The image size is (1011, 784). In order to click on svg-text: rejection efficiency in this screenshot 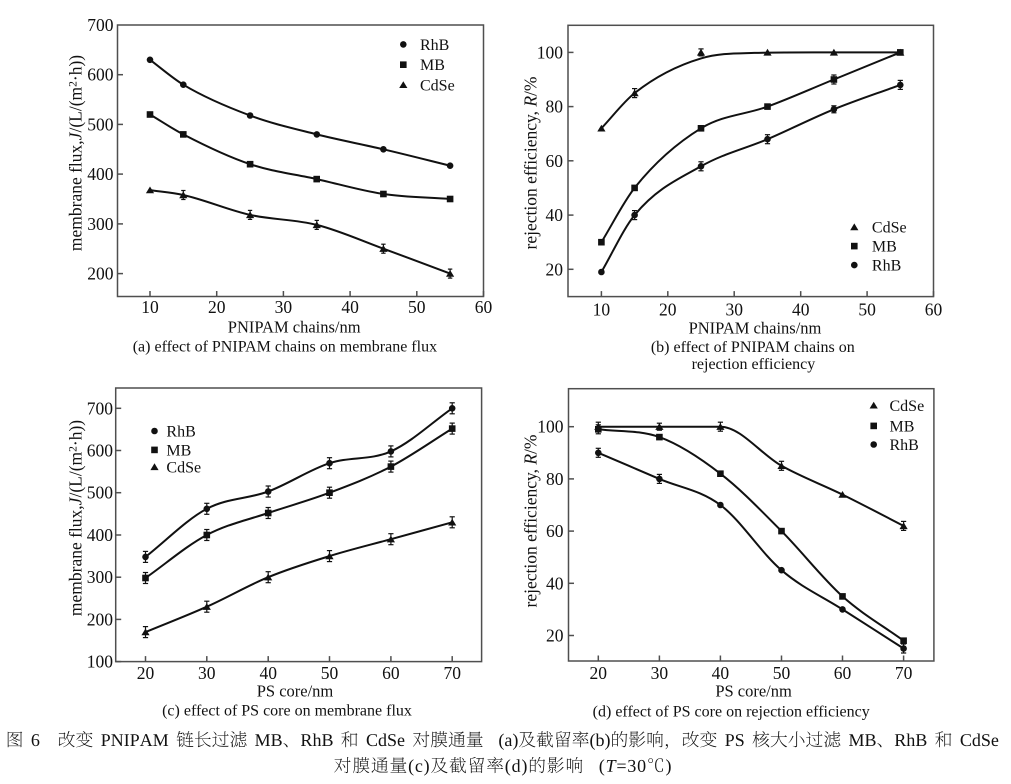, I will do `click(754, 364)`.